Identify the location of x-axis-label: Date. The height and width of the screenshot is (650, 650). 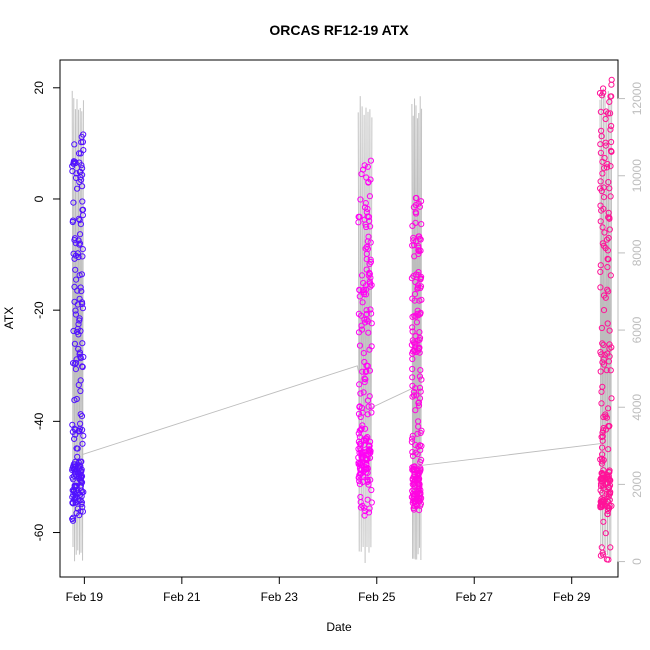
(339, 627).